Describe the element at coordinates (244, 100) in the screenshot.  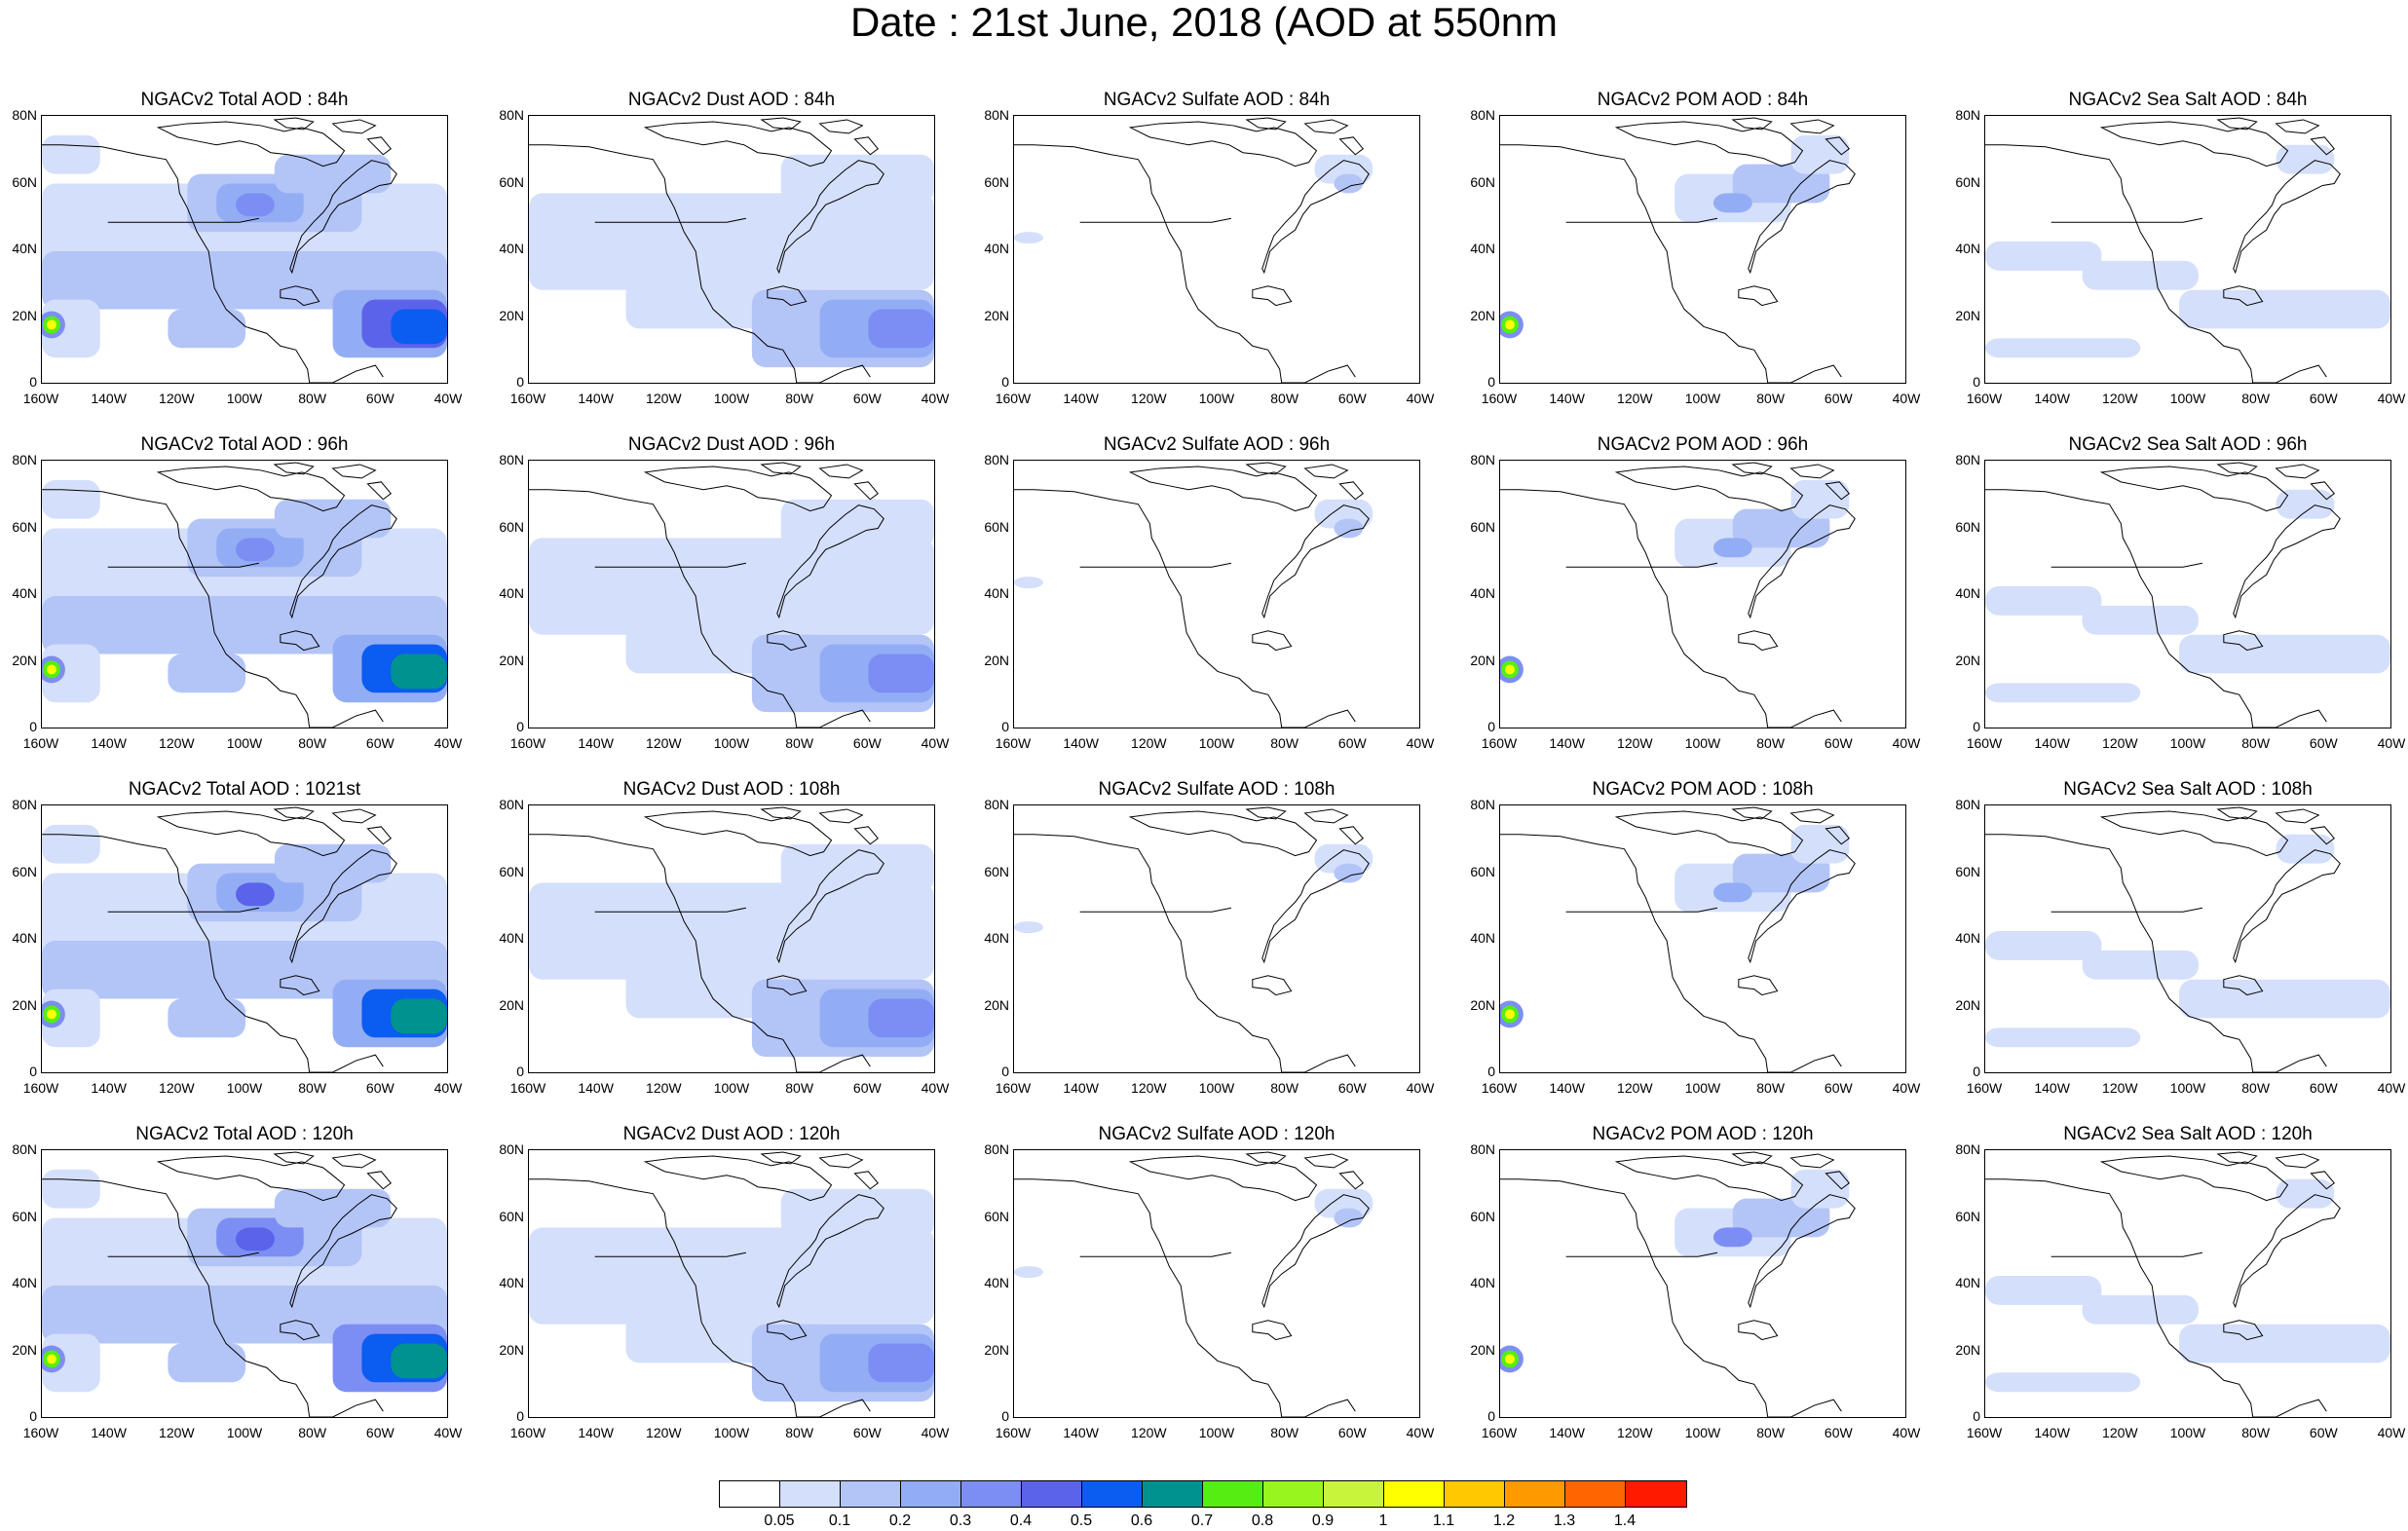
I see `panel-title: NGACv2 Total AOD : 84h` at that location.